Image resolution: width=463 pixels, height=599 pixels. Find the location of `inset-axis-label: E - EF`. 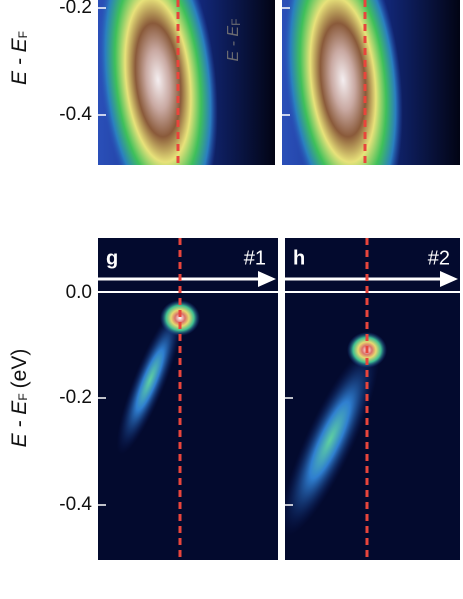

inset-axis-label: E - EF is located at coordinates (234, 40).